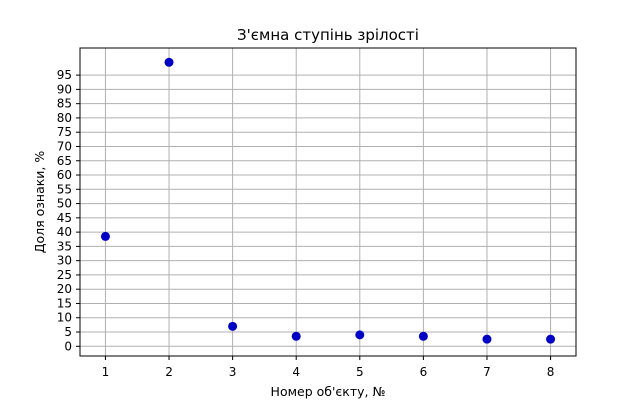  I want to click on y-tick-label: 20, so click(64, 289).